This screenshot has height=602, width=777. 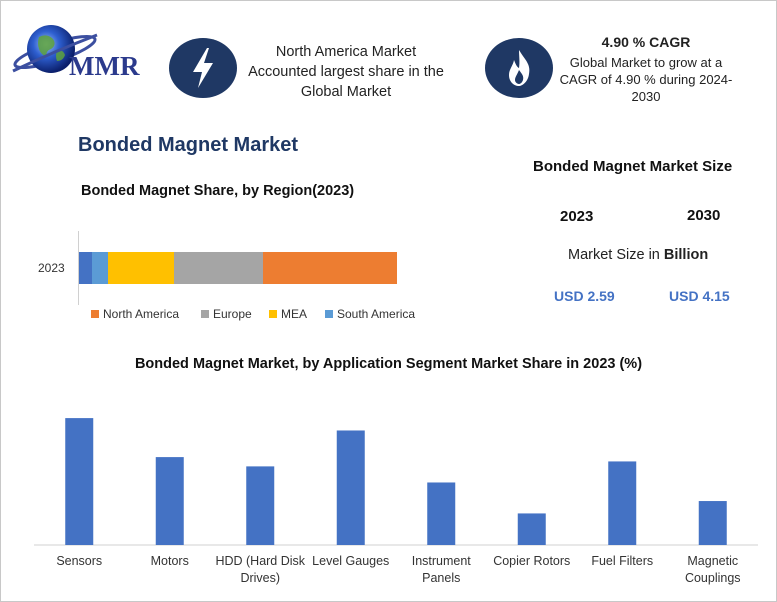 I want to click on region-bar-segment-other, so click(x=85, y=268).